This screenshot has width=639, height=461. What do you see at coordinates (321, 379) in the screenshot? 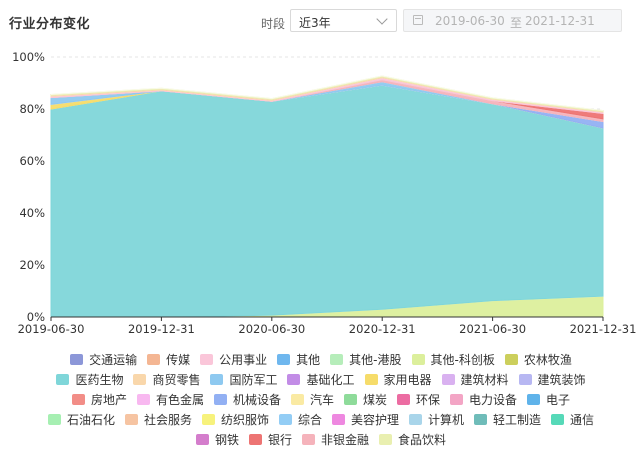
I see `legend-item: 基础化工` at bounding box center [321, 379].